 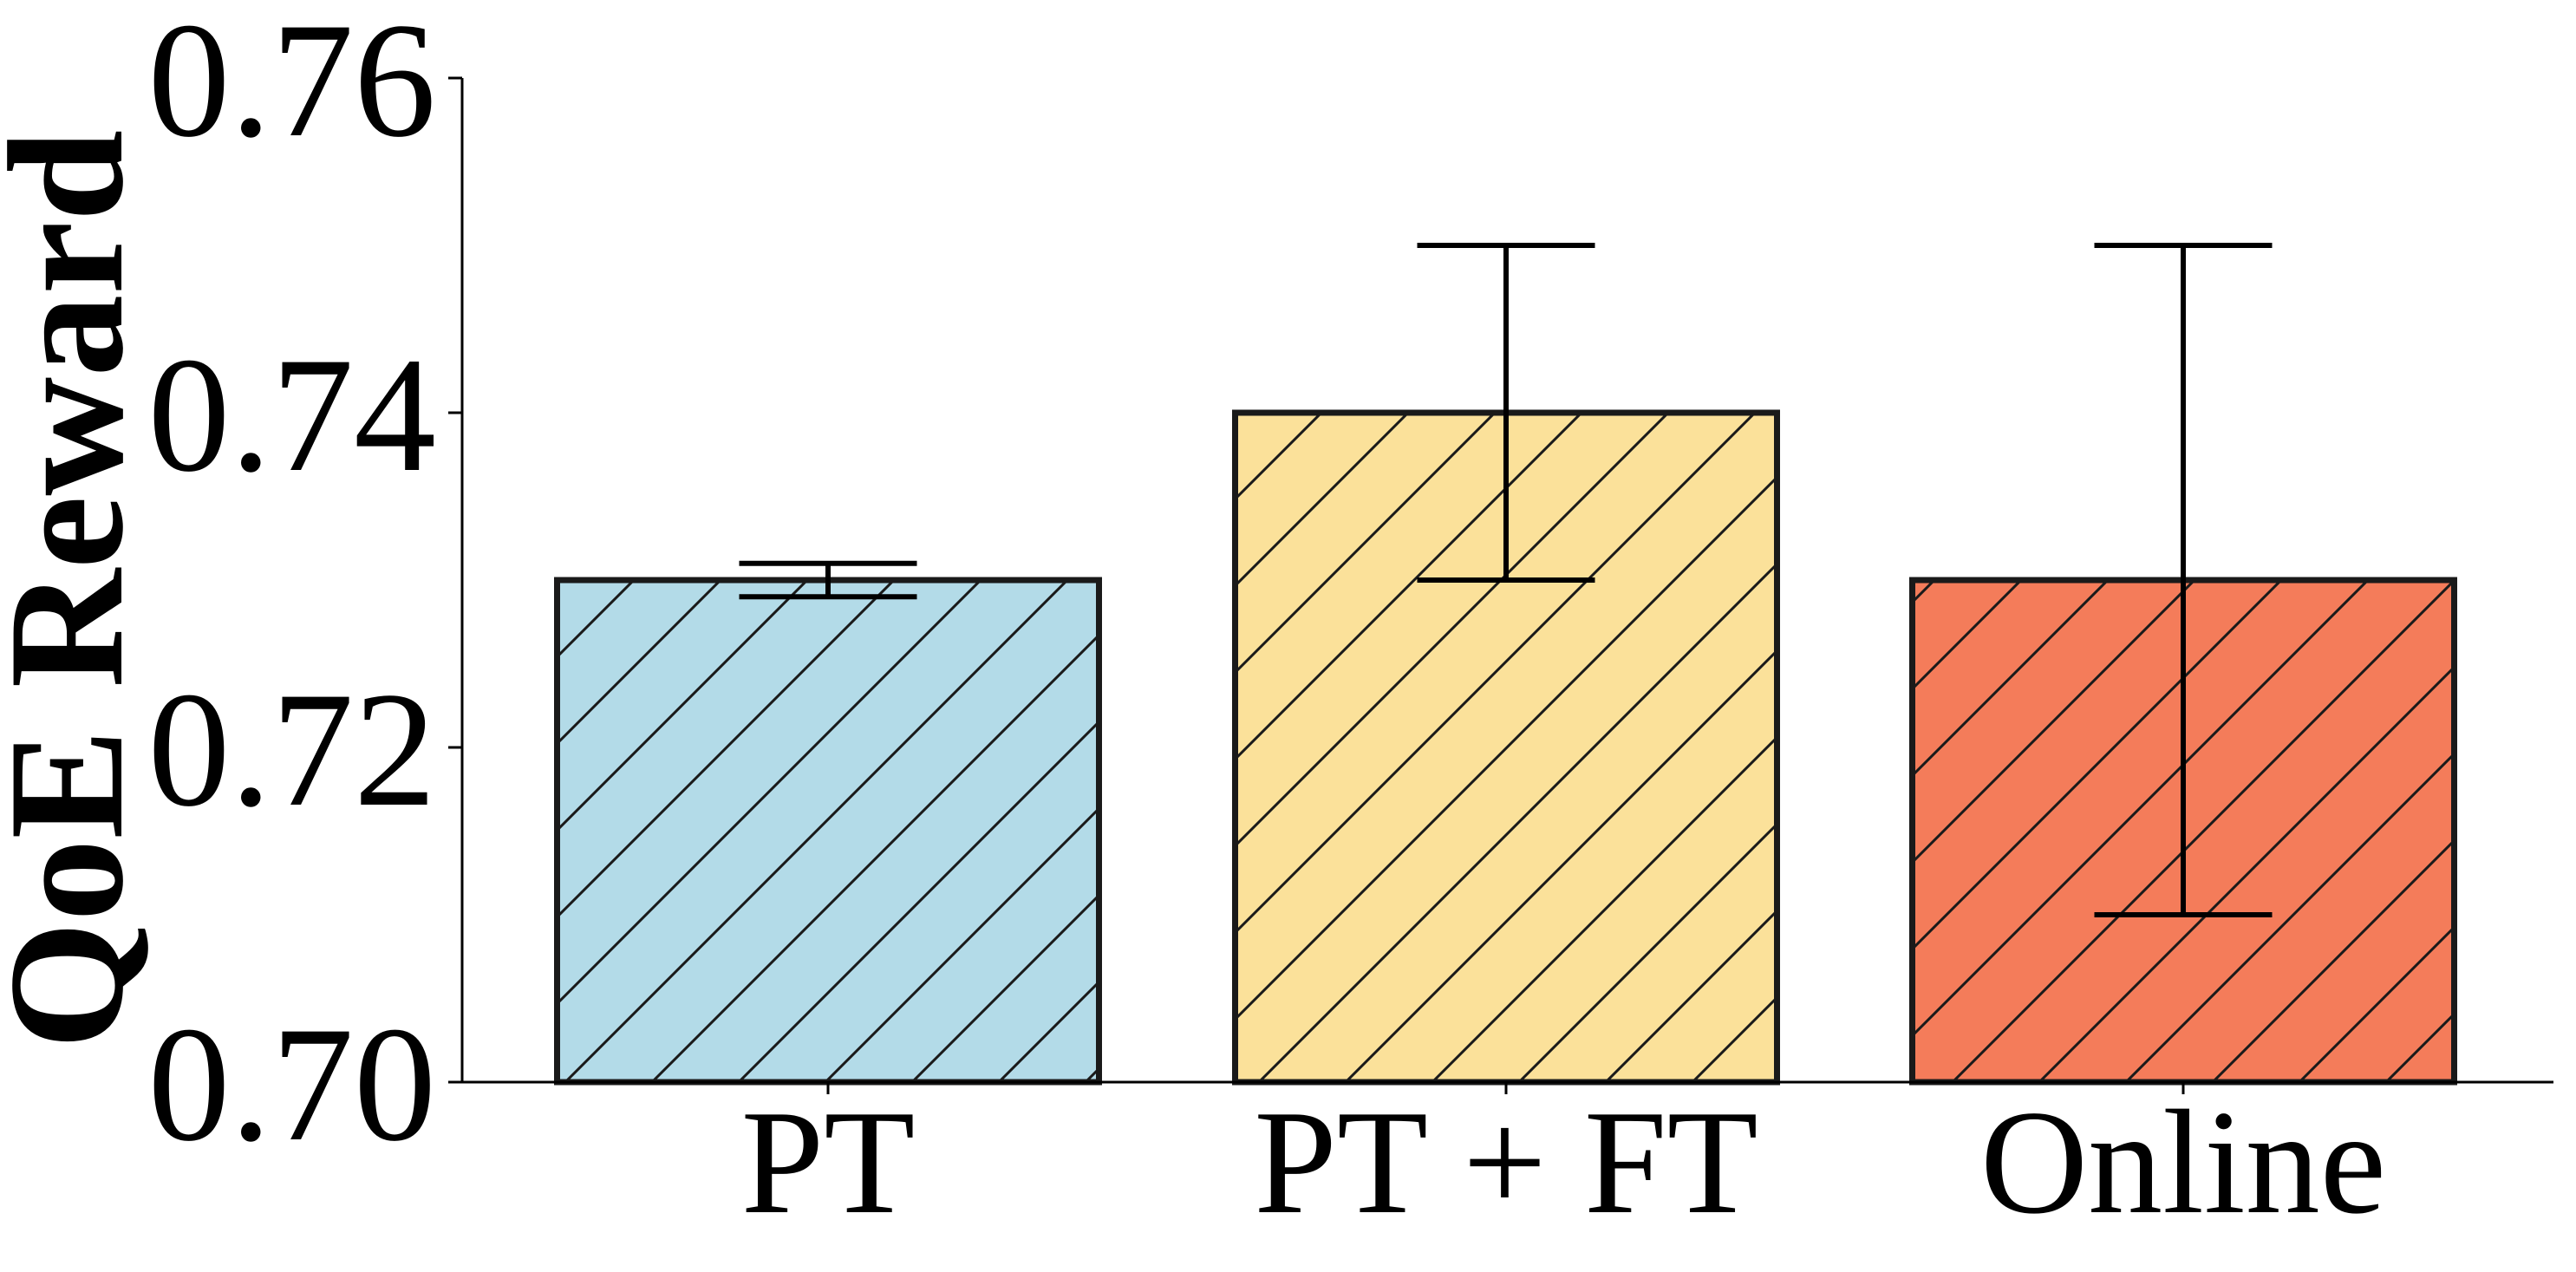 I want to click on x-tick-label-2: Online, so click(x=2183, y=1162).